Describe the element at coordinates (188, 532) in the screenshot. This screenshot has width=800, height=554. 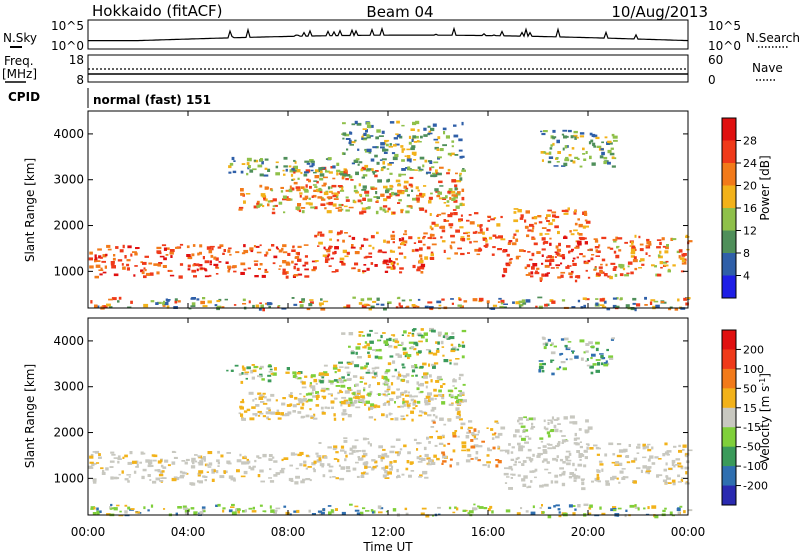
I see `x-tick-label: 04:00` at that location.